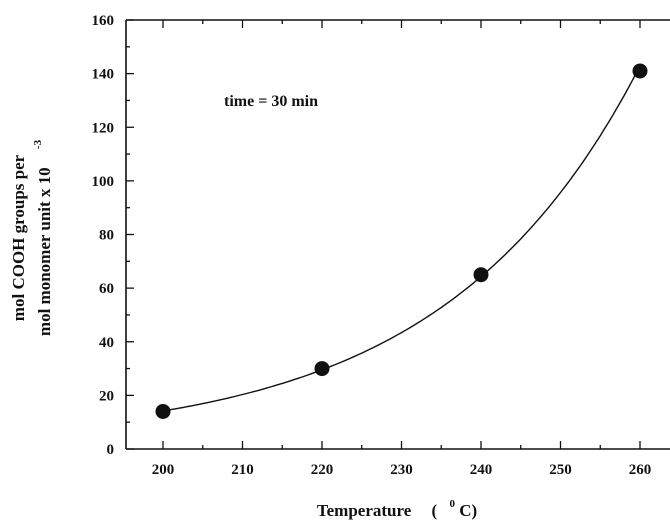  I want to click on x-axis-title: Temperature ( 0 C), so click(397, 506).